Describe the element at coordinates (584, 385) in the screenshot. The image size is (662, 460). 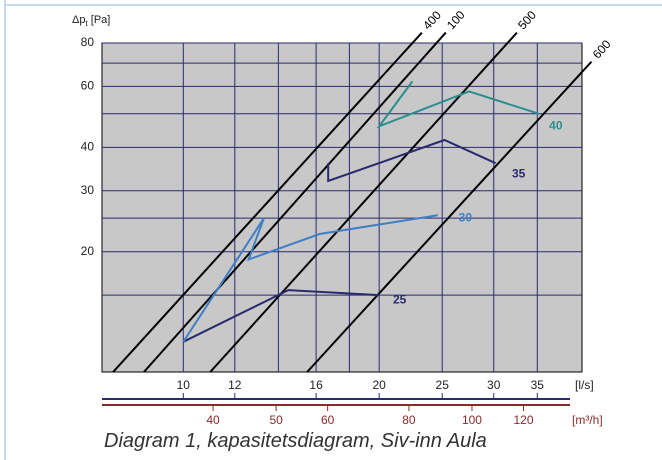
I see `x-axis-ls-unit: [l/s]` at that location.